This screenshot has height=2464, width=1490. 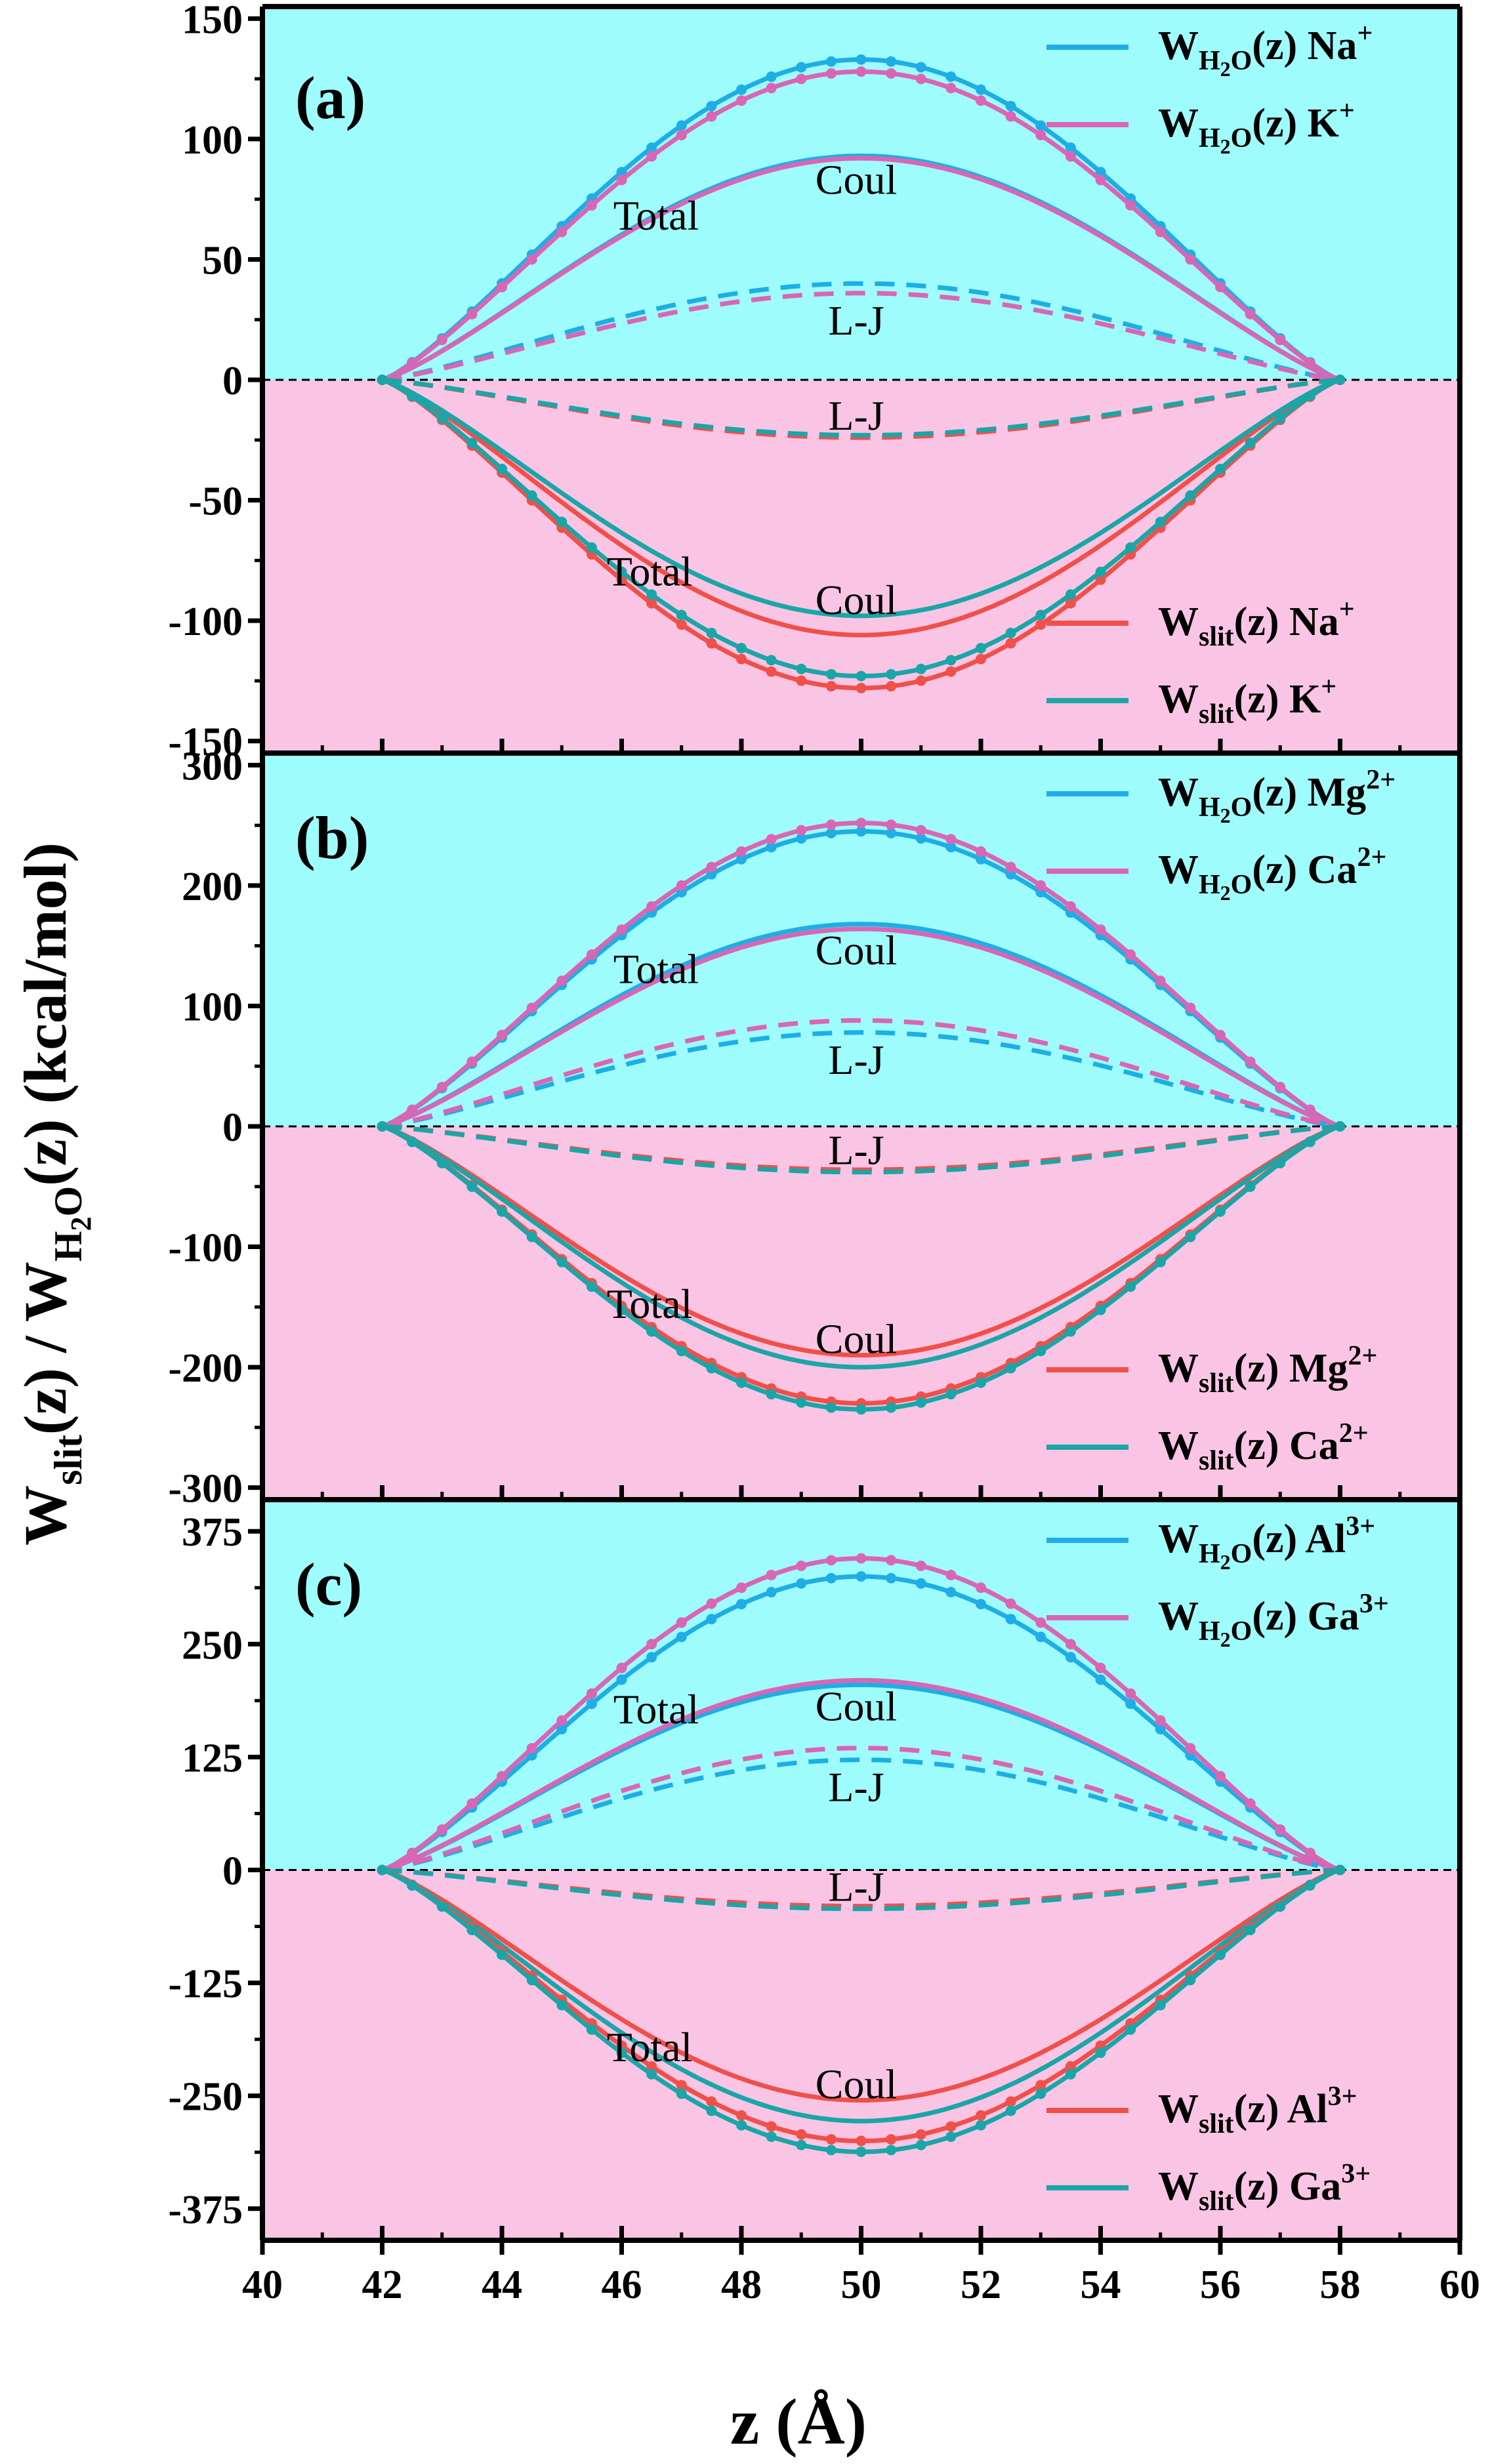 I want to click on series-6-line, so click(x=861, y=1809).